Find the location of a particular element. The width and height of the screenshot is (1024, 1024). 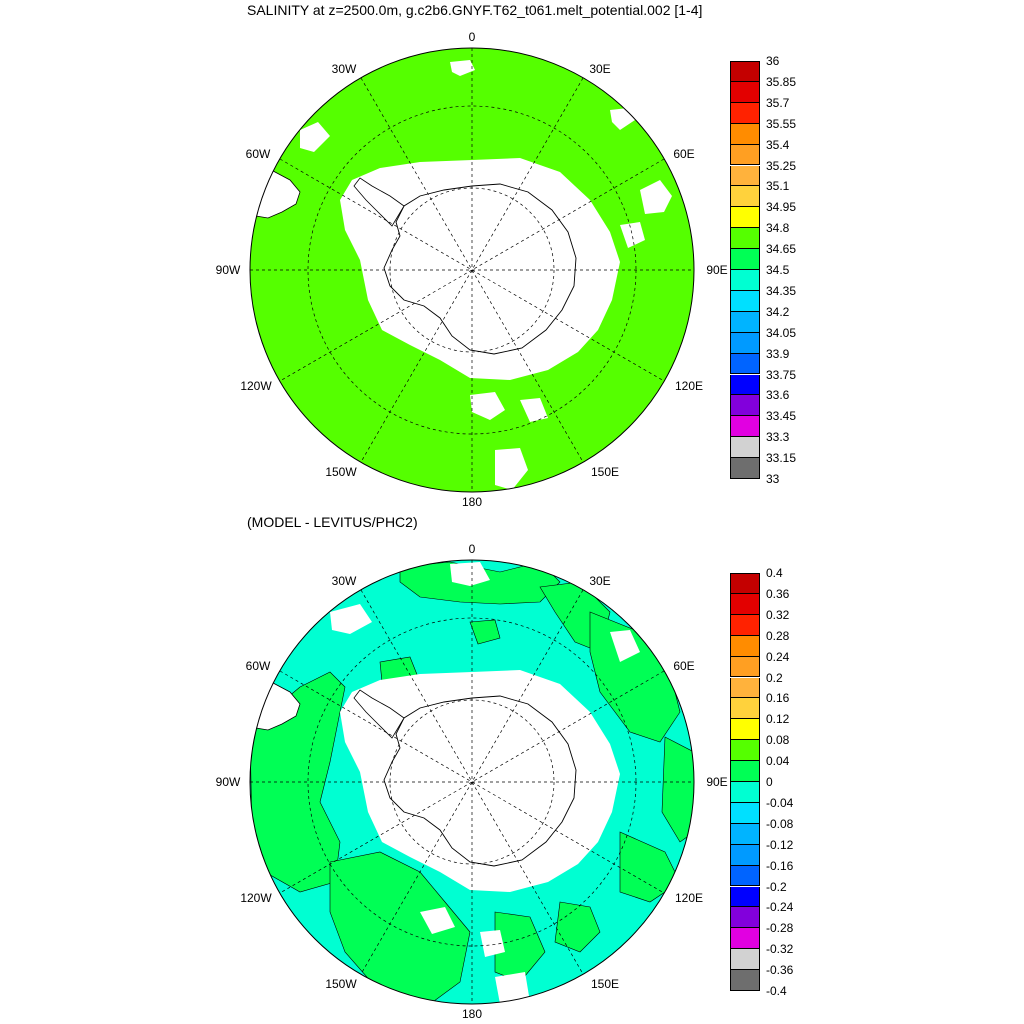

colorbar-tick-label: 34.65 is located at coordinates (781, 249).